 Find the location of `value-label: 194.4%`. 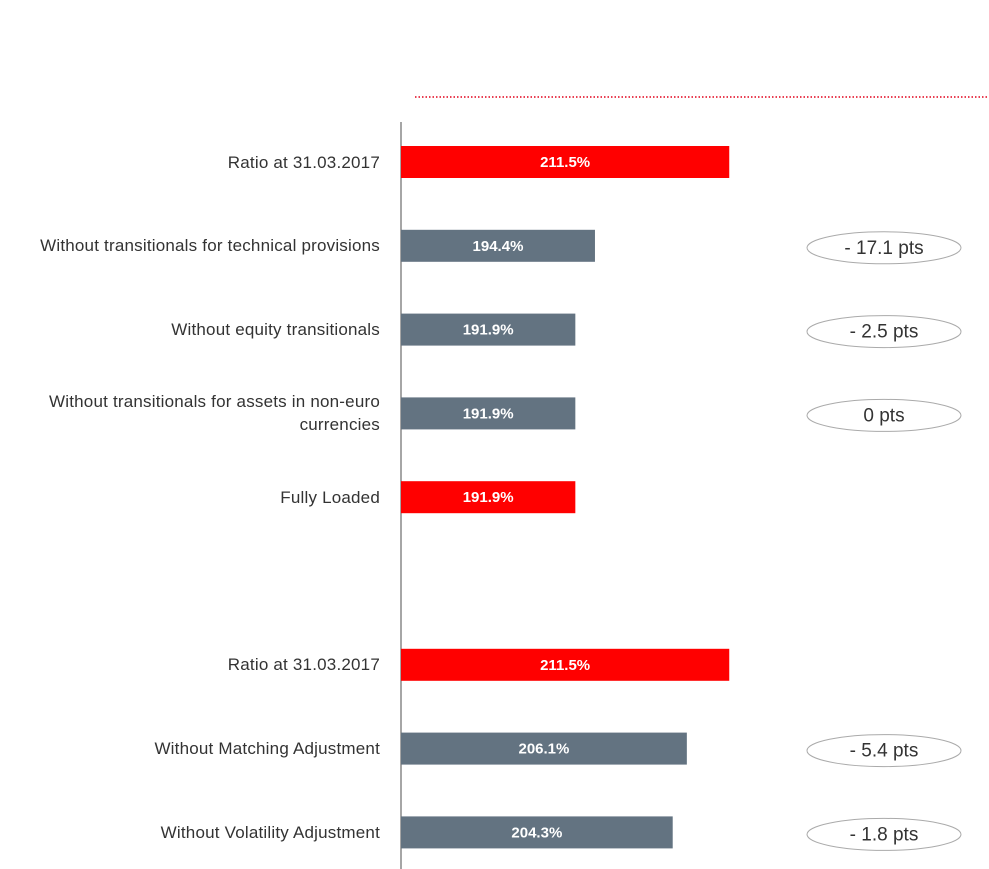

value-label: 194.4% is located at coordinates (498, 246).